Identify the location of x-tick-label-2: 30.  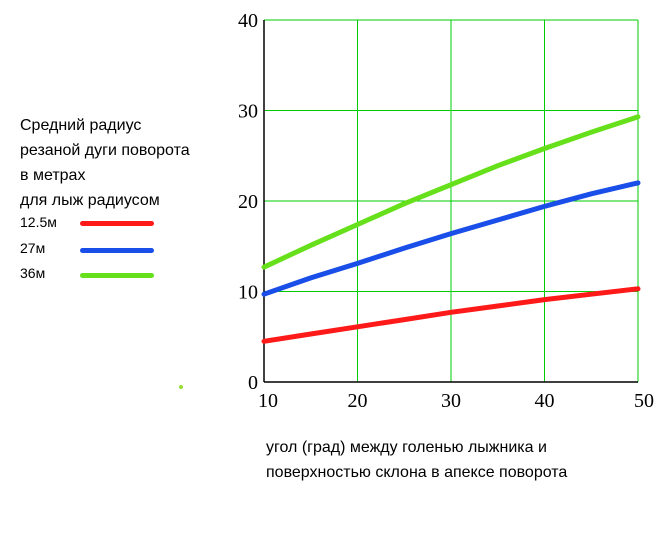
(451, 401).